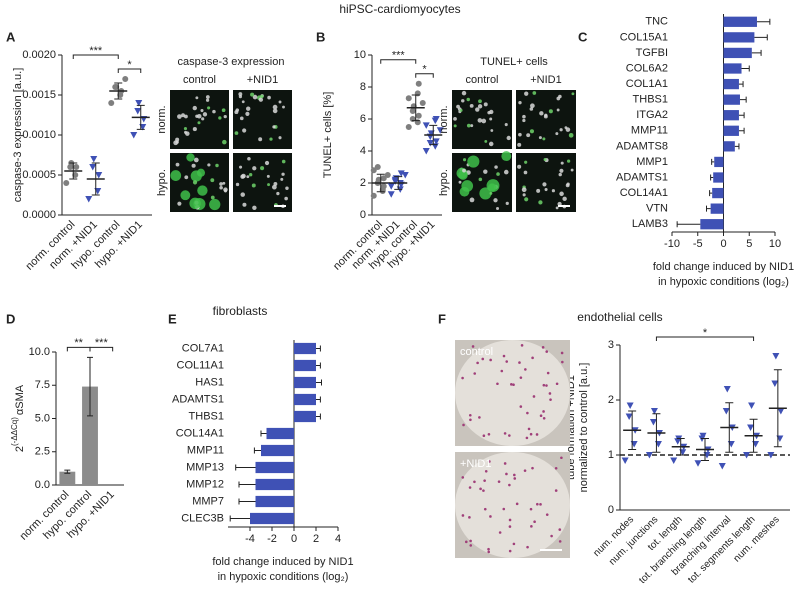 This screenshot has height=590, width=800. Describe the element at coordinates (360, 55) in the screenshot. I see `y-tick-label: 10` at that location.